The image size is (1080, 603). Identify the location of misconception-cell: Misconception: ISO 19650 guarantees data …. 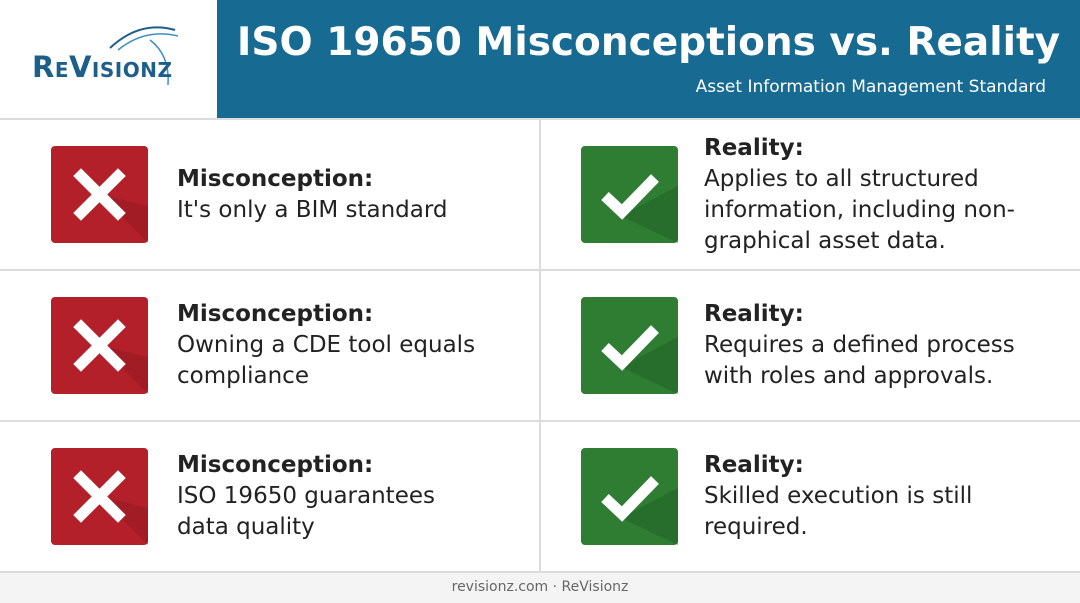
(269, 496).